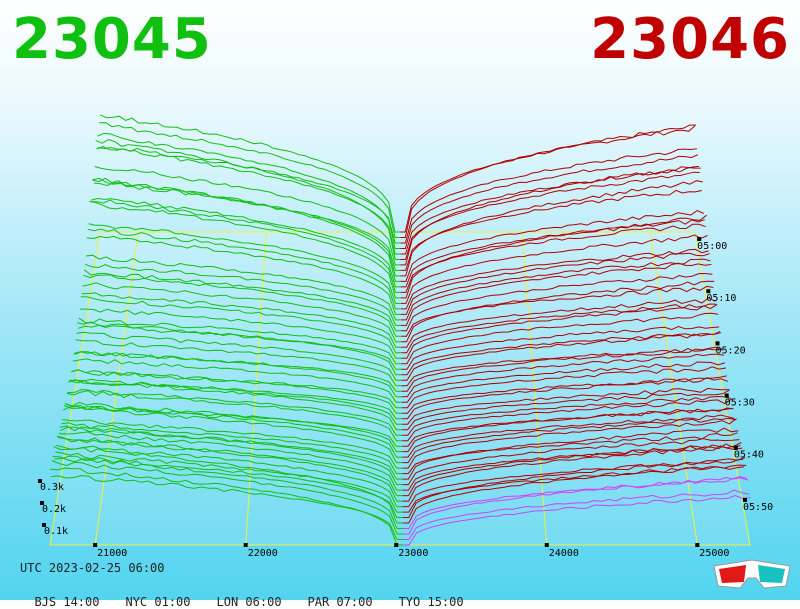  Describe the element at coordinates (564, 553) in the screenshot. I see `price-tick-label: 24000` at that location.